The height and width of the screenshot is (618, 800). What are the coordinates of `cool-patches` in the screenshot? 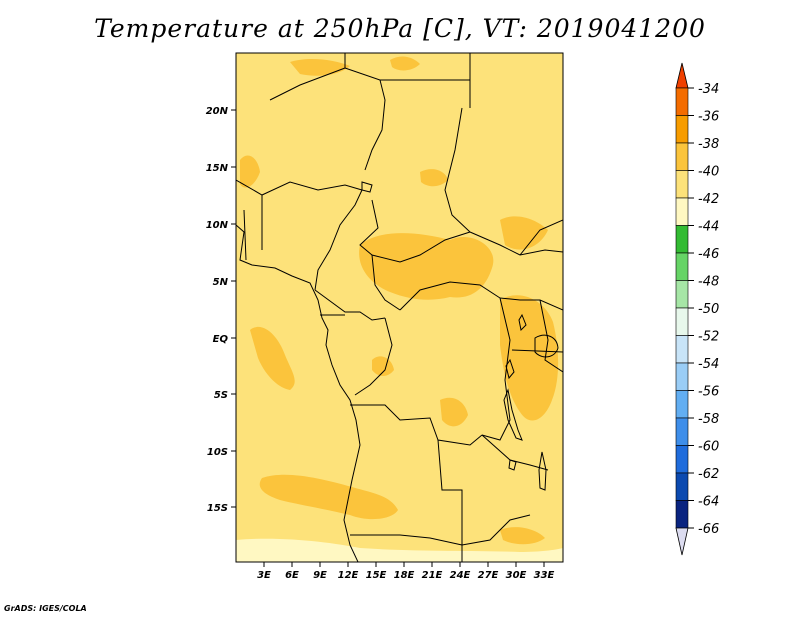 It's located at (399, 550).